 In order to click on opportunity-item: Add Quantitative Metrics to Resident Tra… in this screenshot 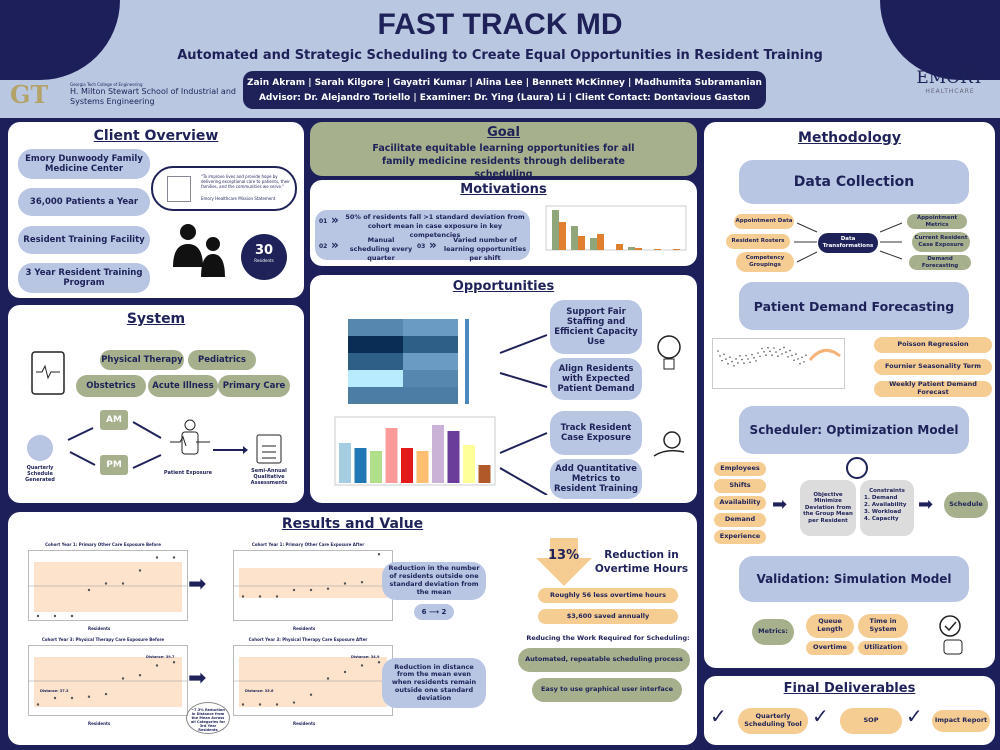, I will do `click(596, 479)`.